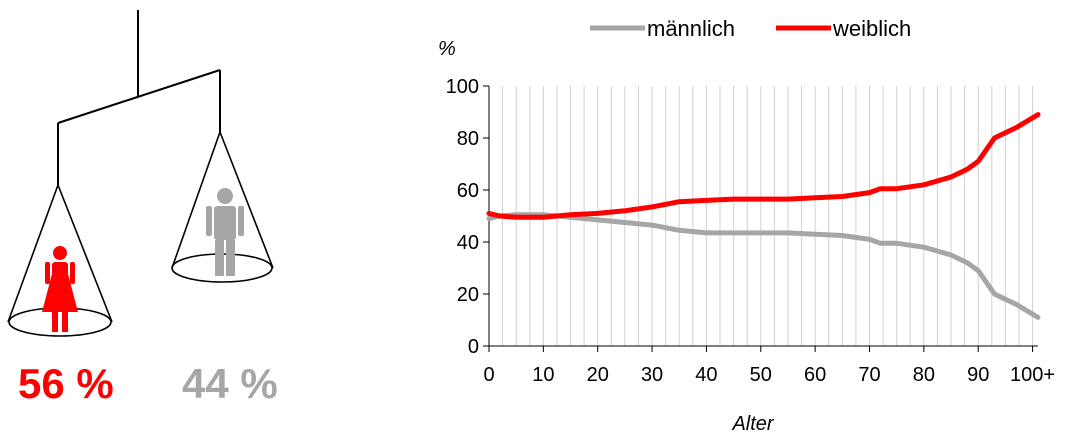 The width and height of the screenshot is (1065, 434). What do you see at coordinates (462, 87) in the screenshot?
I see `y-tick-label: 100` at bounding box center [462, 87].